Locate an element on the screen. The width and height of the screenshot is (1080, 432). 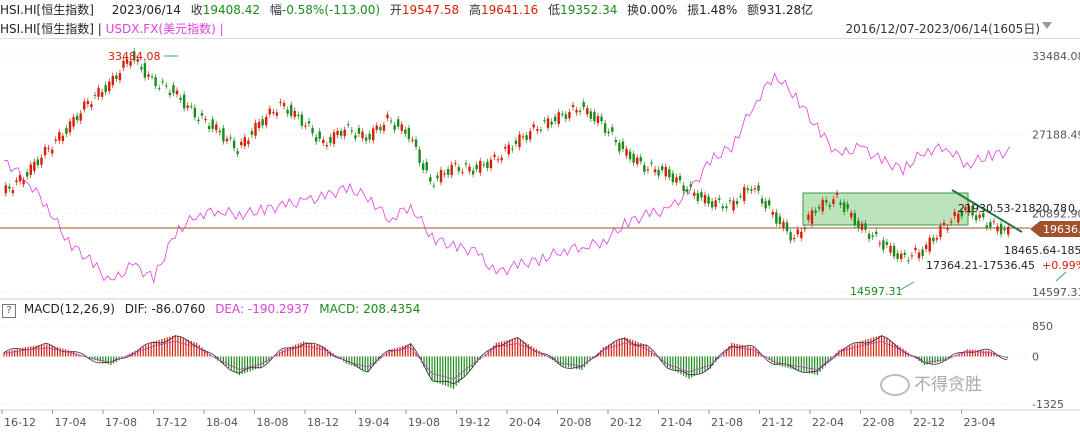
quote-date: 2023/06/14 is located at coordinates (146, 10).